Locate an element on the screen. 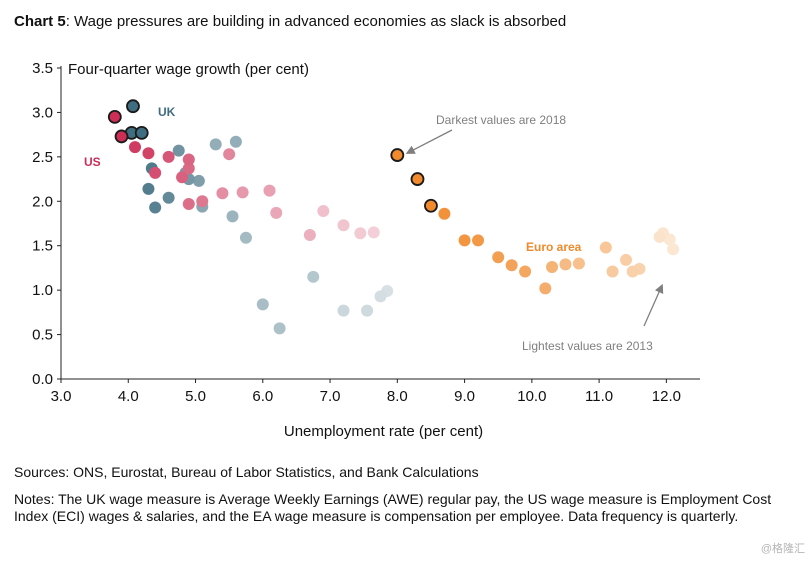 The height and width of the screenshot is (562, 811). y-axis-title: Four-quarter wage growth (per cent) is located at coordinates (188, 69).